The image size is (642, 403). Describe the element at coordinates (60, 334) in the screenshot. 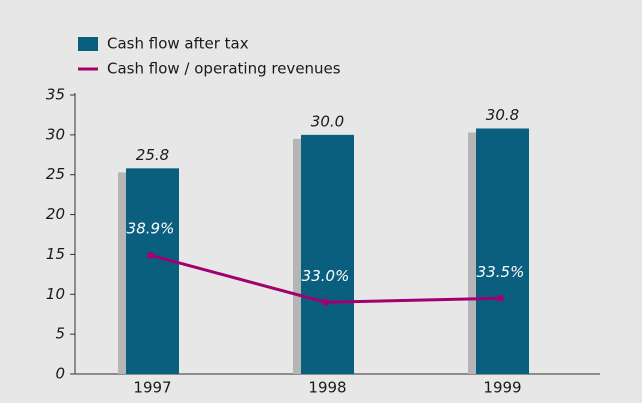

I see `y-tick-label: 5` at that location.